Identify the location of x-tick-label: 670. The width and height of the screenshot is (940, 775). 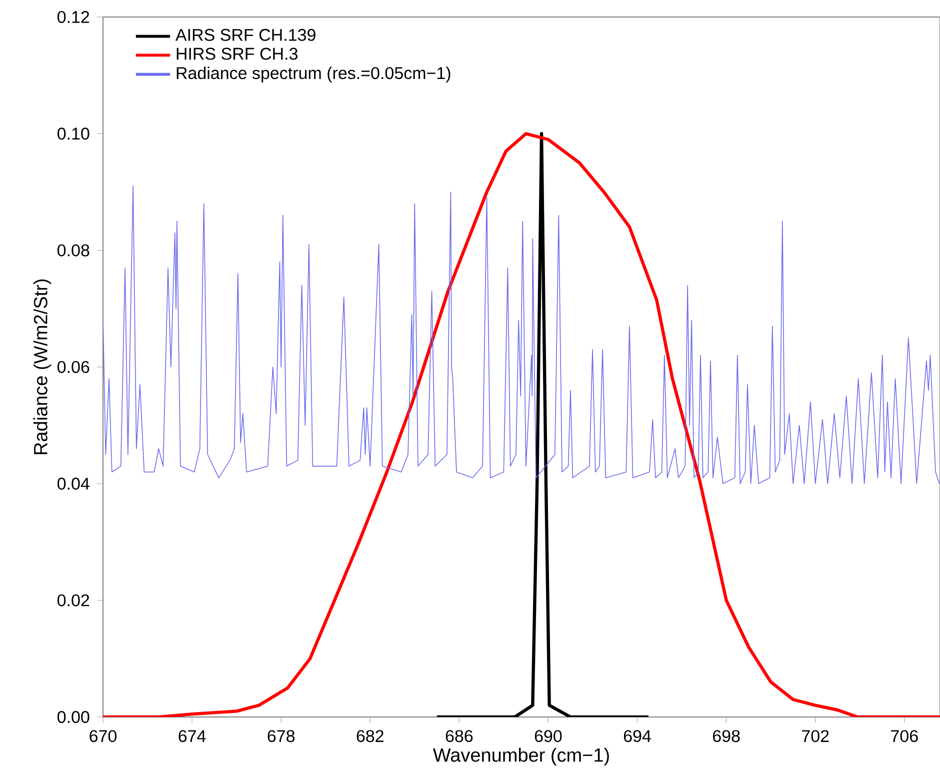
(103, 736).